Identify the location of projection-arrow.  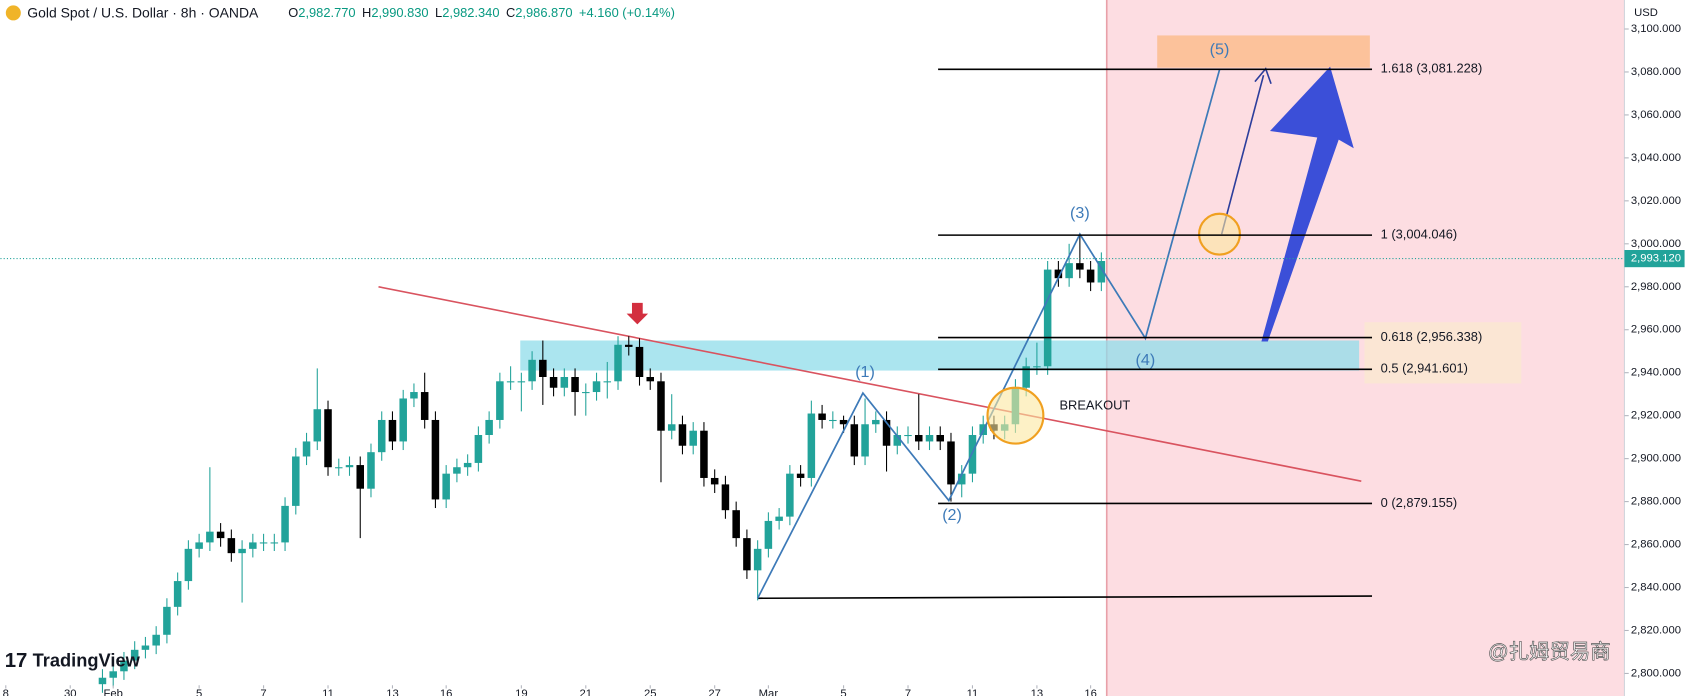
(1242, 154).